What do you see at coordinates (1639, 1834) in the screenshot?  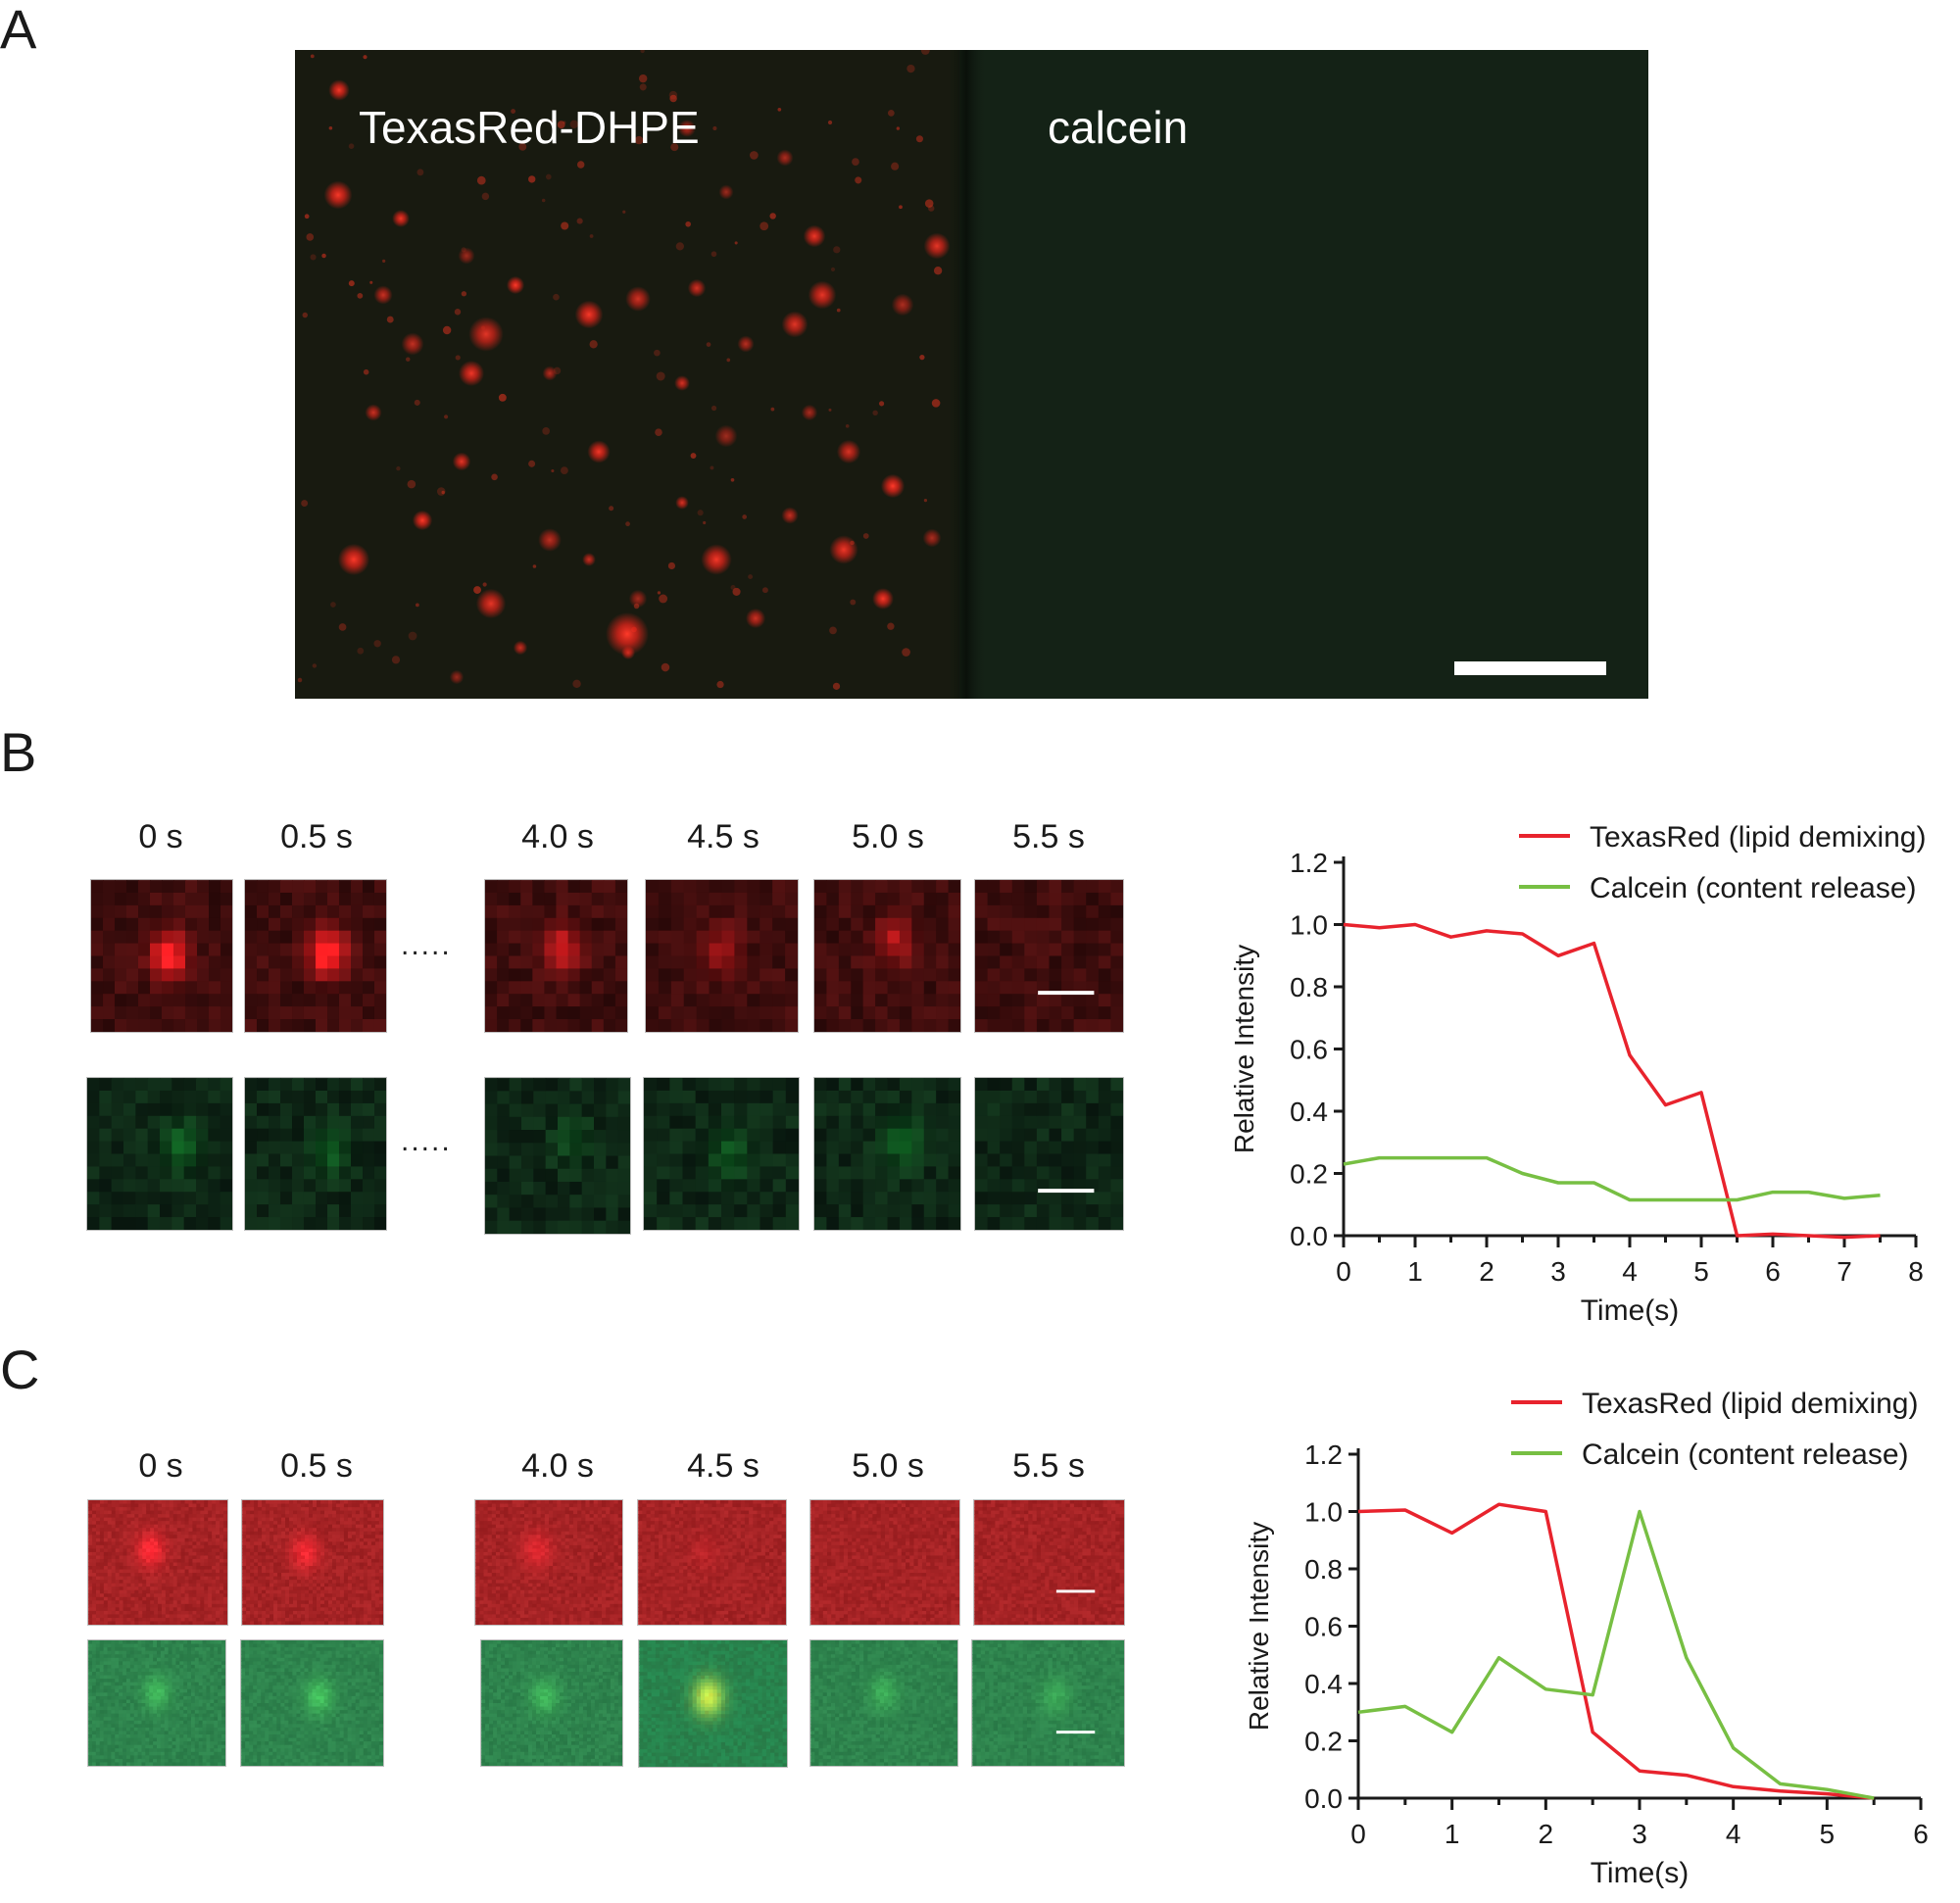 I see `chart-c-xtick-label: 3` at bounding box center [1639, 1834].